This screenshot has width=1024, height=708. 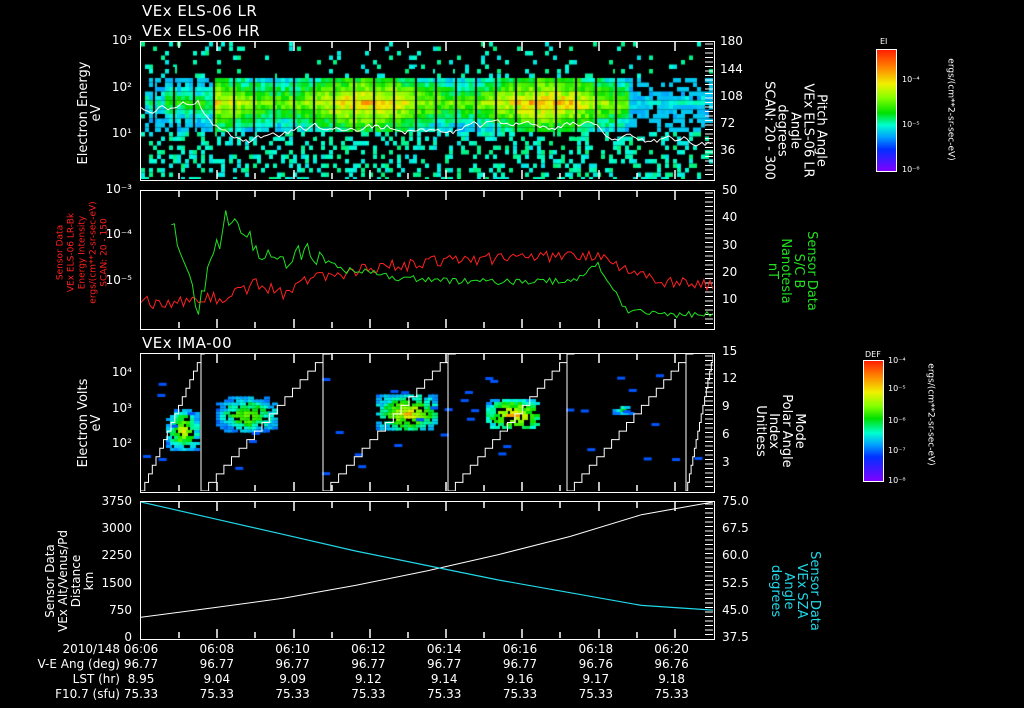 I want to click on footer-value: 06:16, so click(x=520, y=649).